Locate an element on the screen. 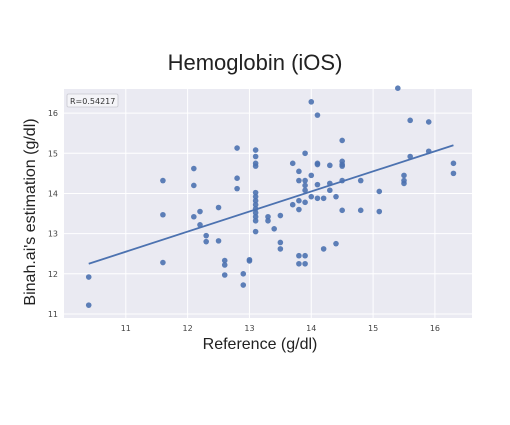 This screenshot has width=510, height=425. y-tick-label: 12 is located at coordinates (53, 274).